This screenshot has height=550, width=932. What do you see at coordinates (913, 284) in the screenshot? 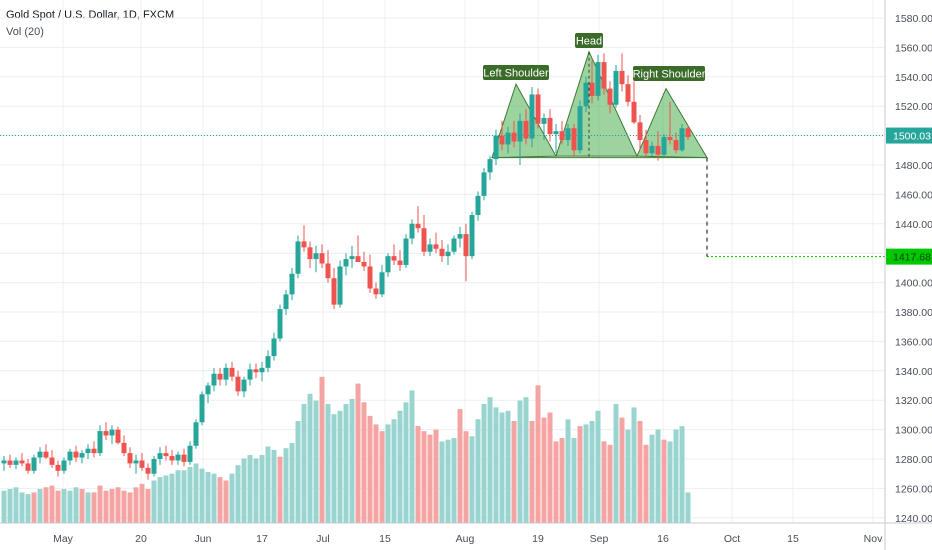
I see `price-tick-label: 1400.00` at bounding box center [913, 284].